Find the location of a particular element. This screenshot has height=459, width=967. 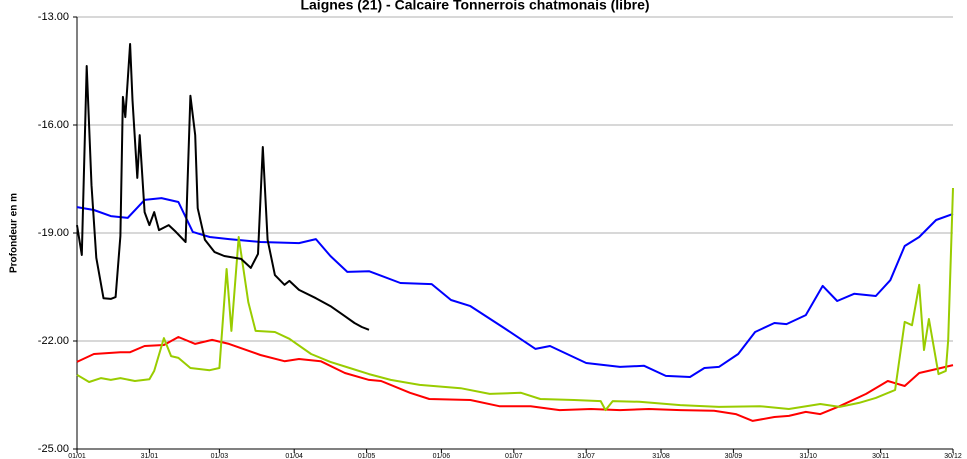

y-tick-label: -13.00 is located at coordinates (53, 17).